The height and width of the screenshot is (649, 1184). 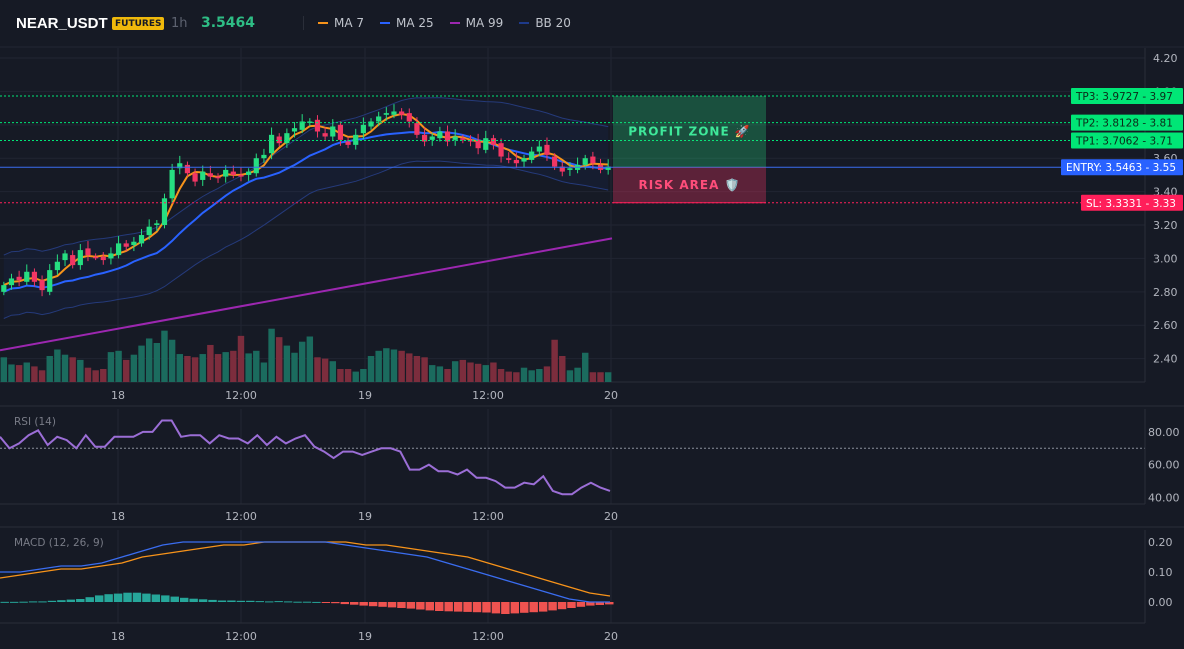 I want to click on ma7-swatch, so click(x=323, y=23).